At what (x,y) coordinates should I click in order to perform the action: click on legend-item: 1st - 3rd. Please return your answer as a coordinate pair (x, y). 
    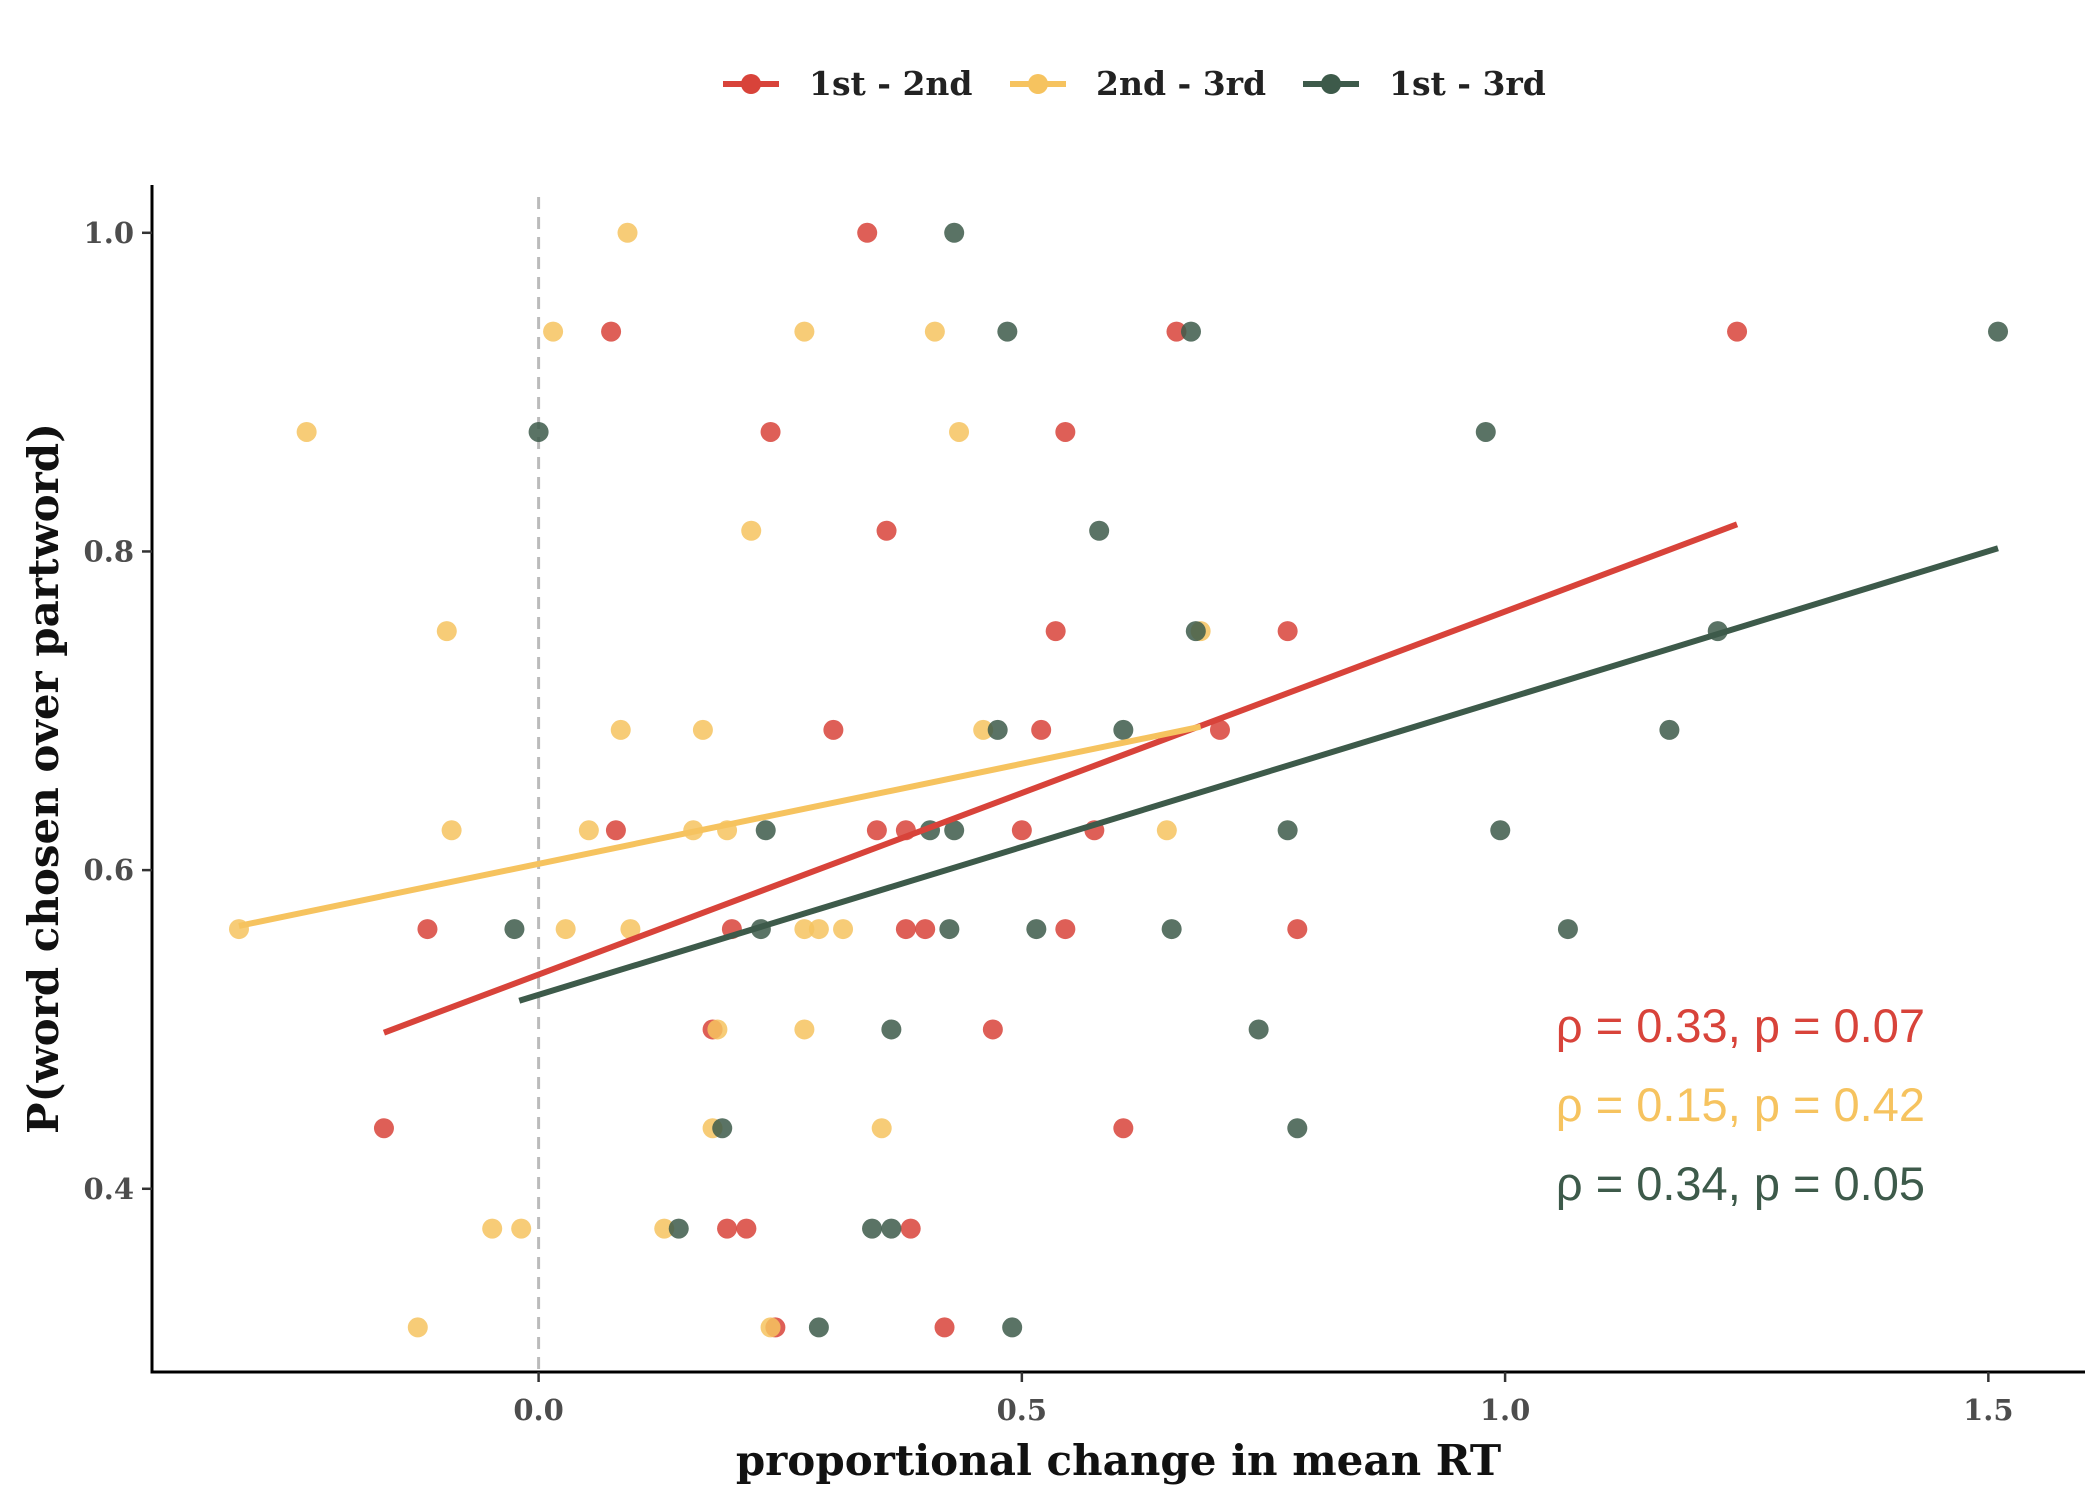
    Looking at the image, I should click on (1424, 83).